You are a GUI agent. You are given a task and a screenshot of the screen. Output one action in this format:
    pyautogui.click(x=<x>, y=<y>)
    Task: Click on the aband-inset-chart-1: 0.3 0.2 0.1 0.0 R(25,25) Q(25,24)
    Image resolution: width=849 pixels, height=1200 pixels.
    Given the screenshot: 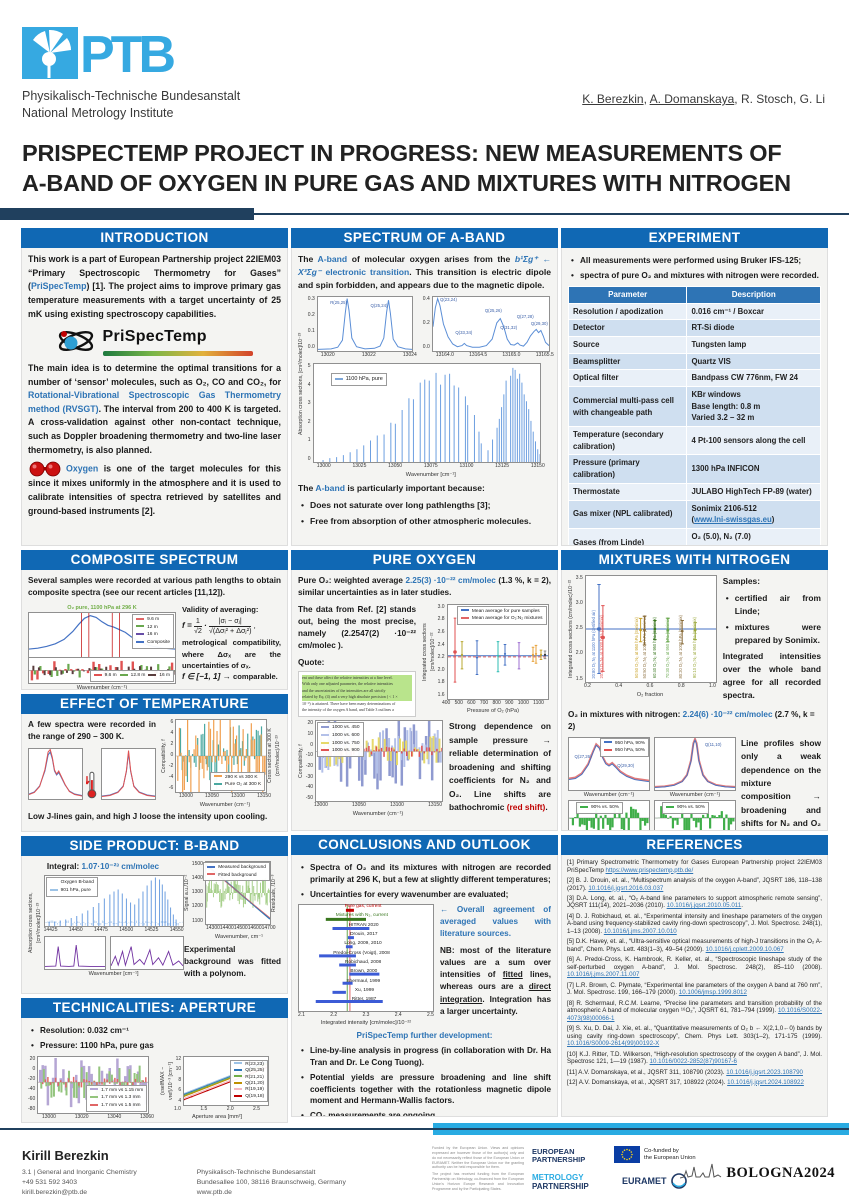 What is the action you would take?
    pyautogui.click(x=362, y=326)
    